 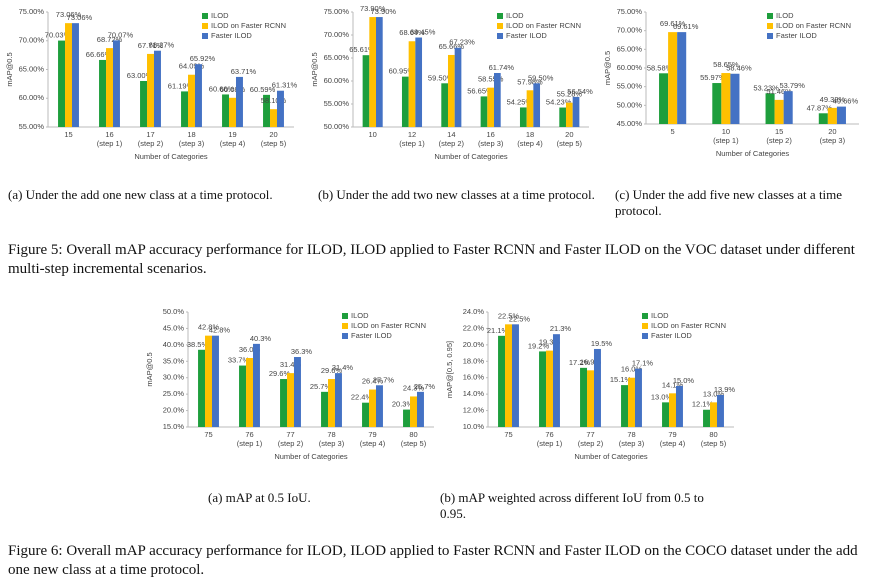 What do you see at coordinates (846, 101) in the screenshot?
I see `value-label: 49.66%` at bounding box center [846, 101].